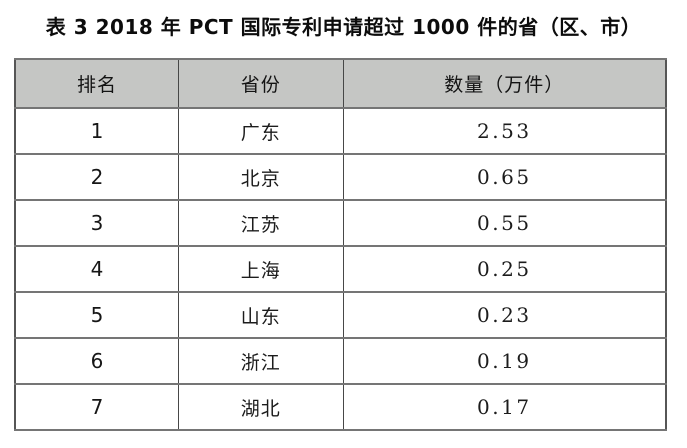 The image size is (687, 448). I want to click on table-row: 4 上海 0.25, so click(340, 269).